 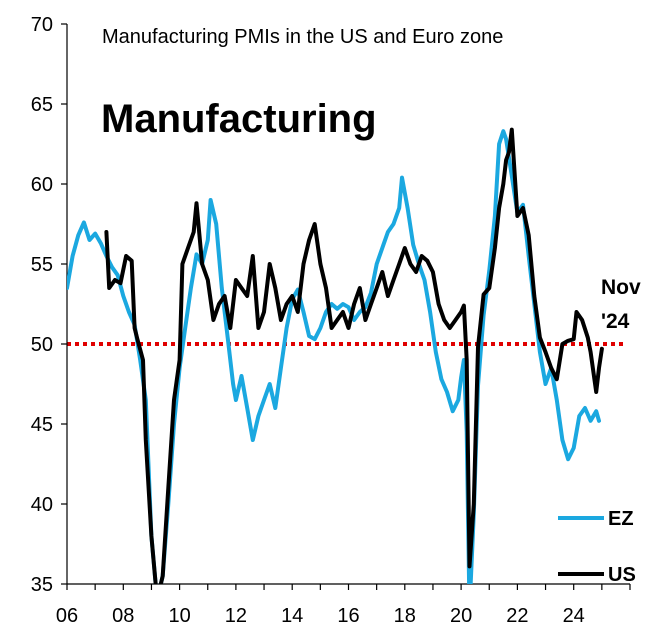 What do you see at coordinates (292, 616) in the screenshot?
I see `x-tick-label: 14` at bounding box center [292, 616].